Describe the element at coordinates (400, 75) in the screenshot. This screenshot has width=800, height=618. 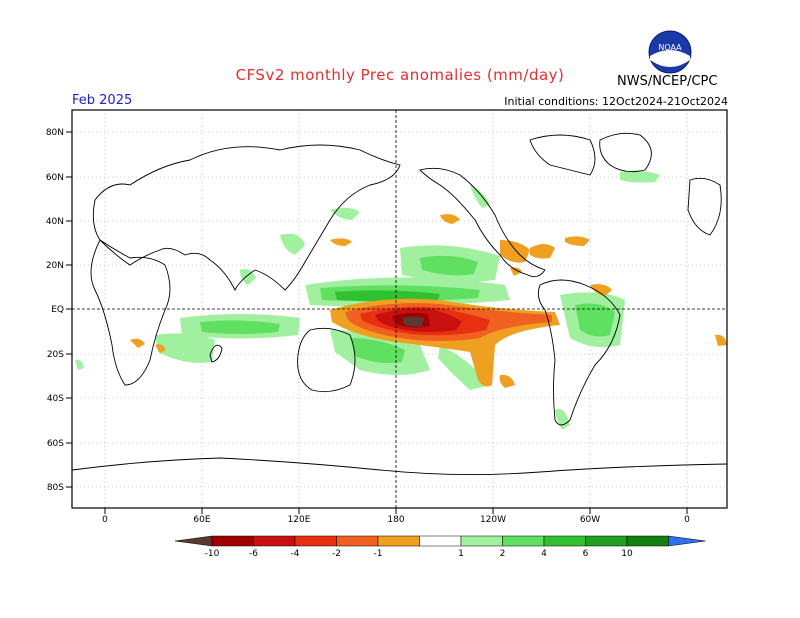
I see `page-title: CFSv2 monthly Prec anomalies (mm/day)` at that location.